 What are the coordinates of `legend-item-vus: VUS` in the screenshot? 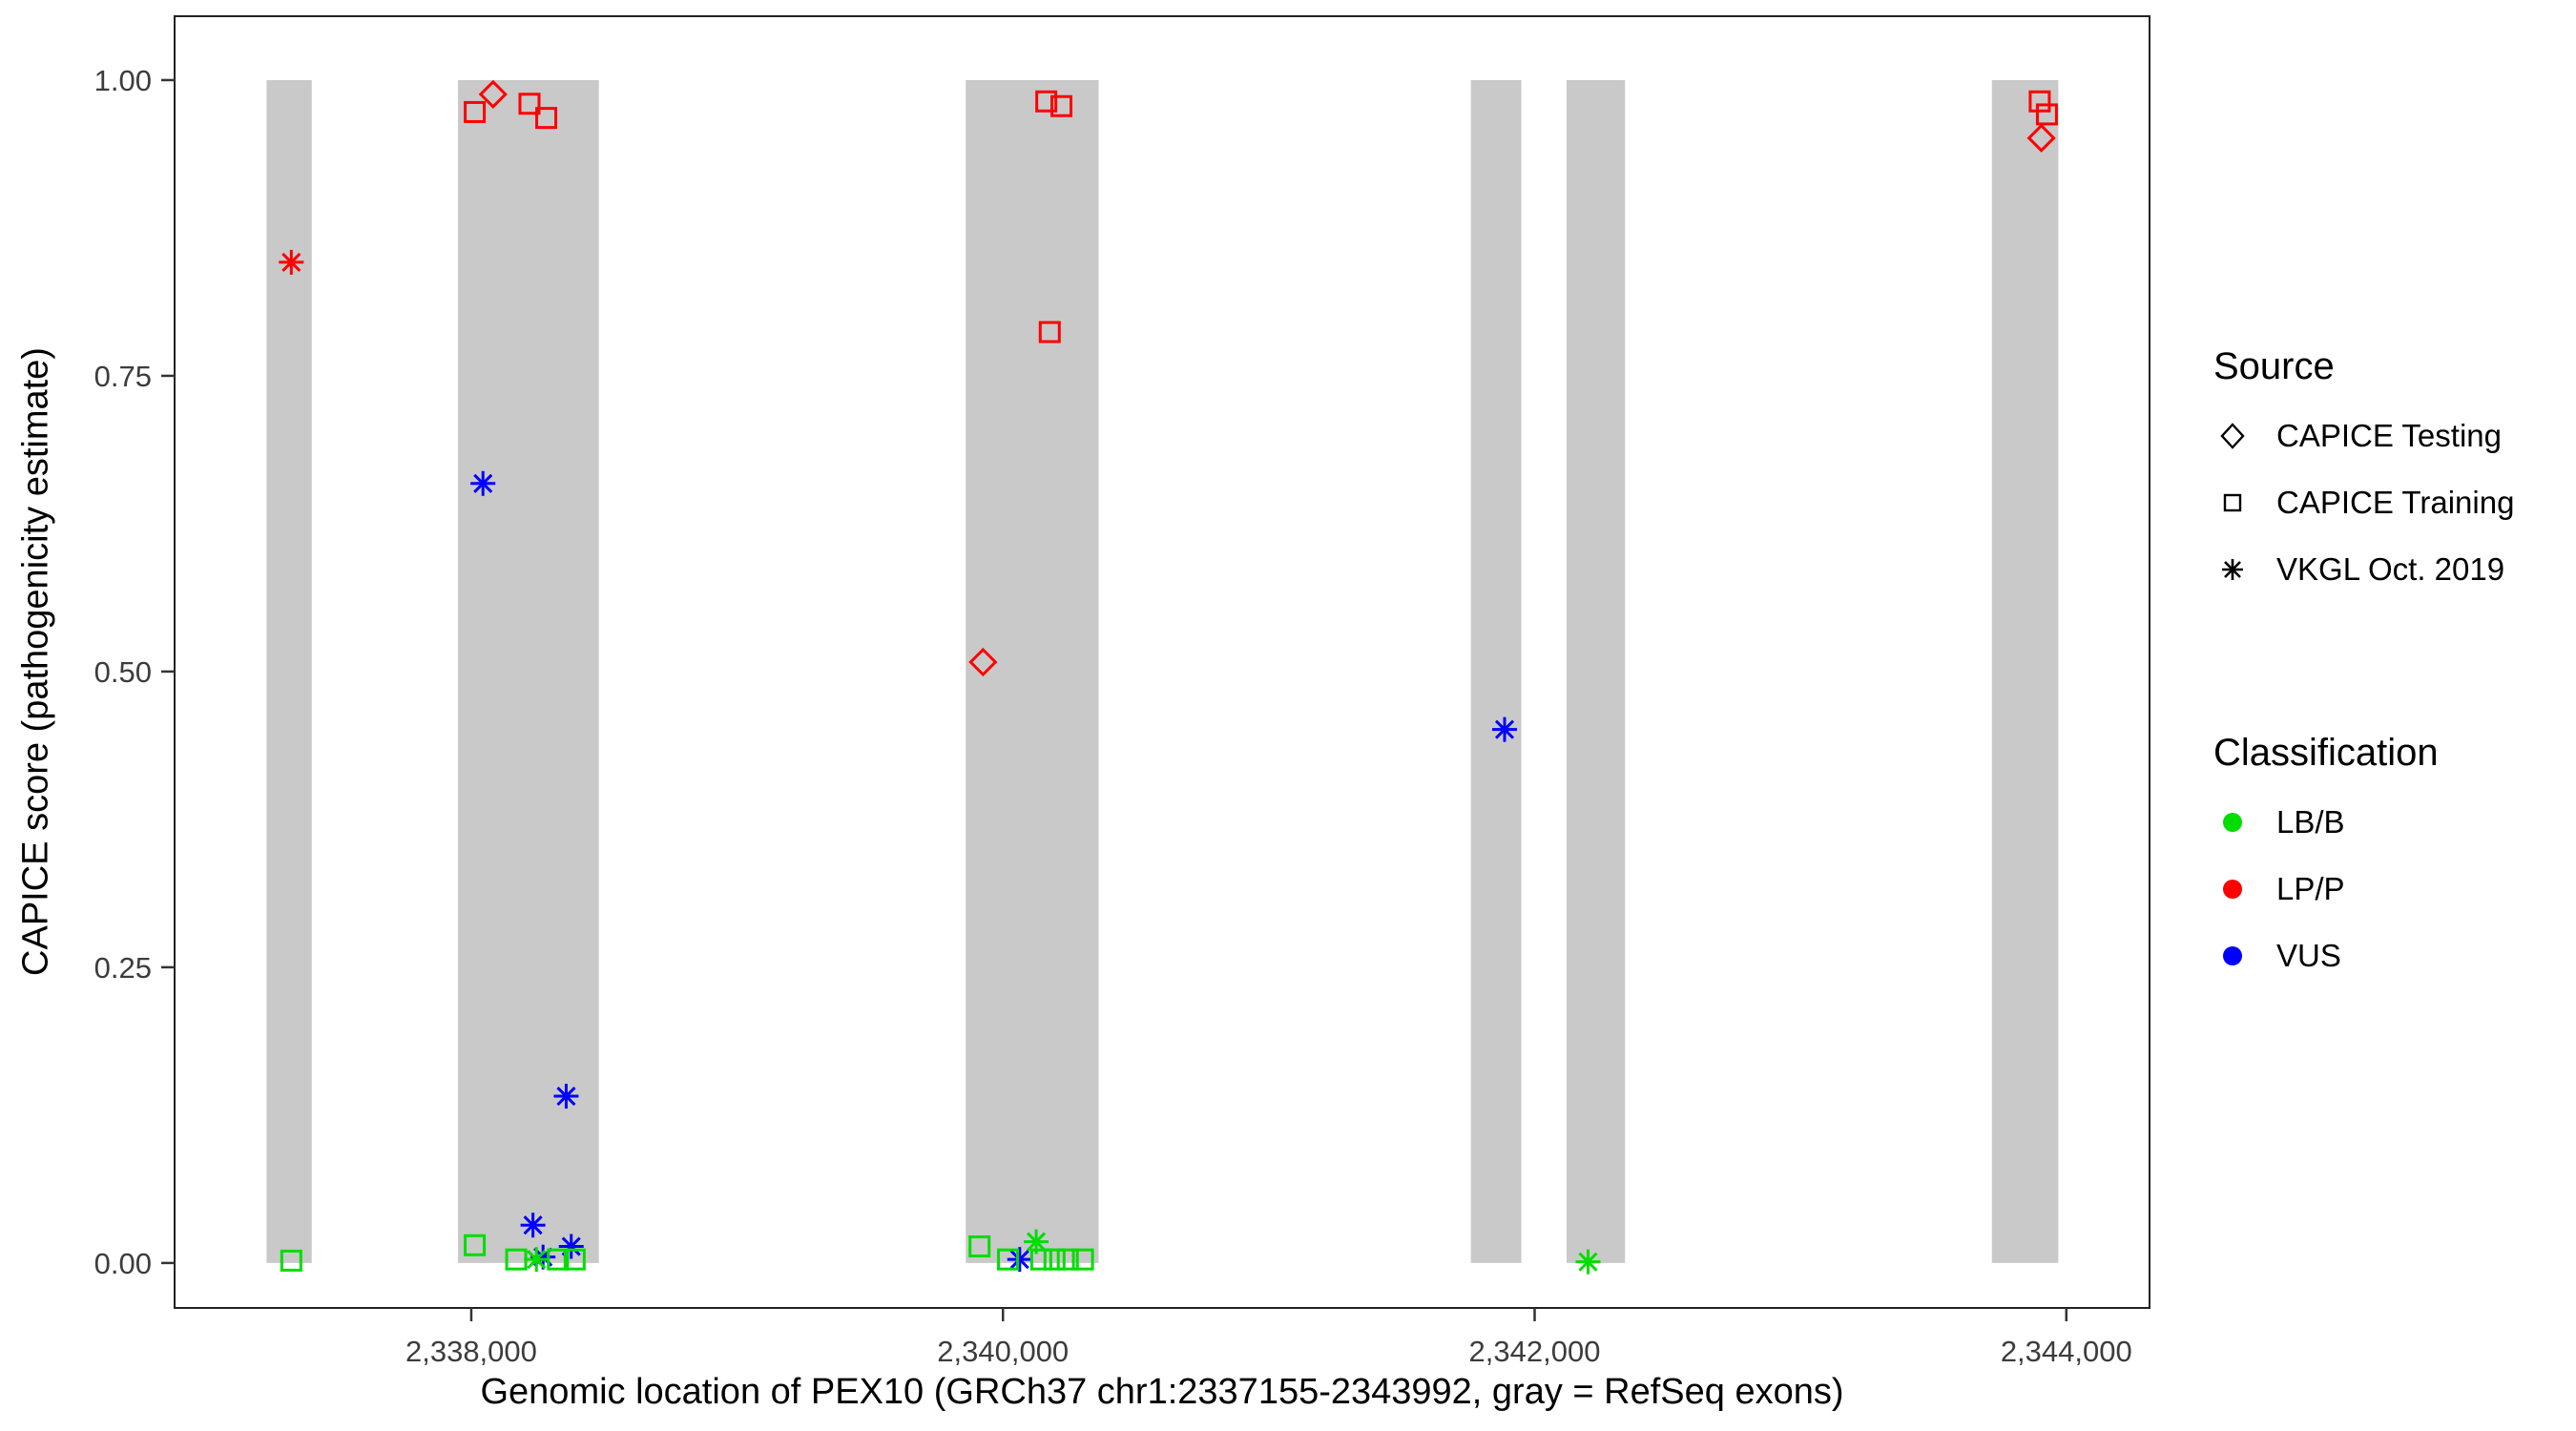 It's located at (2363, 956).